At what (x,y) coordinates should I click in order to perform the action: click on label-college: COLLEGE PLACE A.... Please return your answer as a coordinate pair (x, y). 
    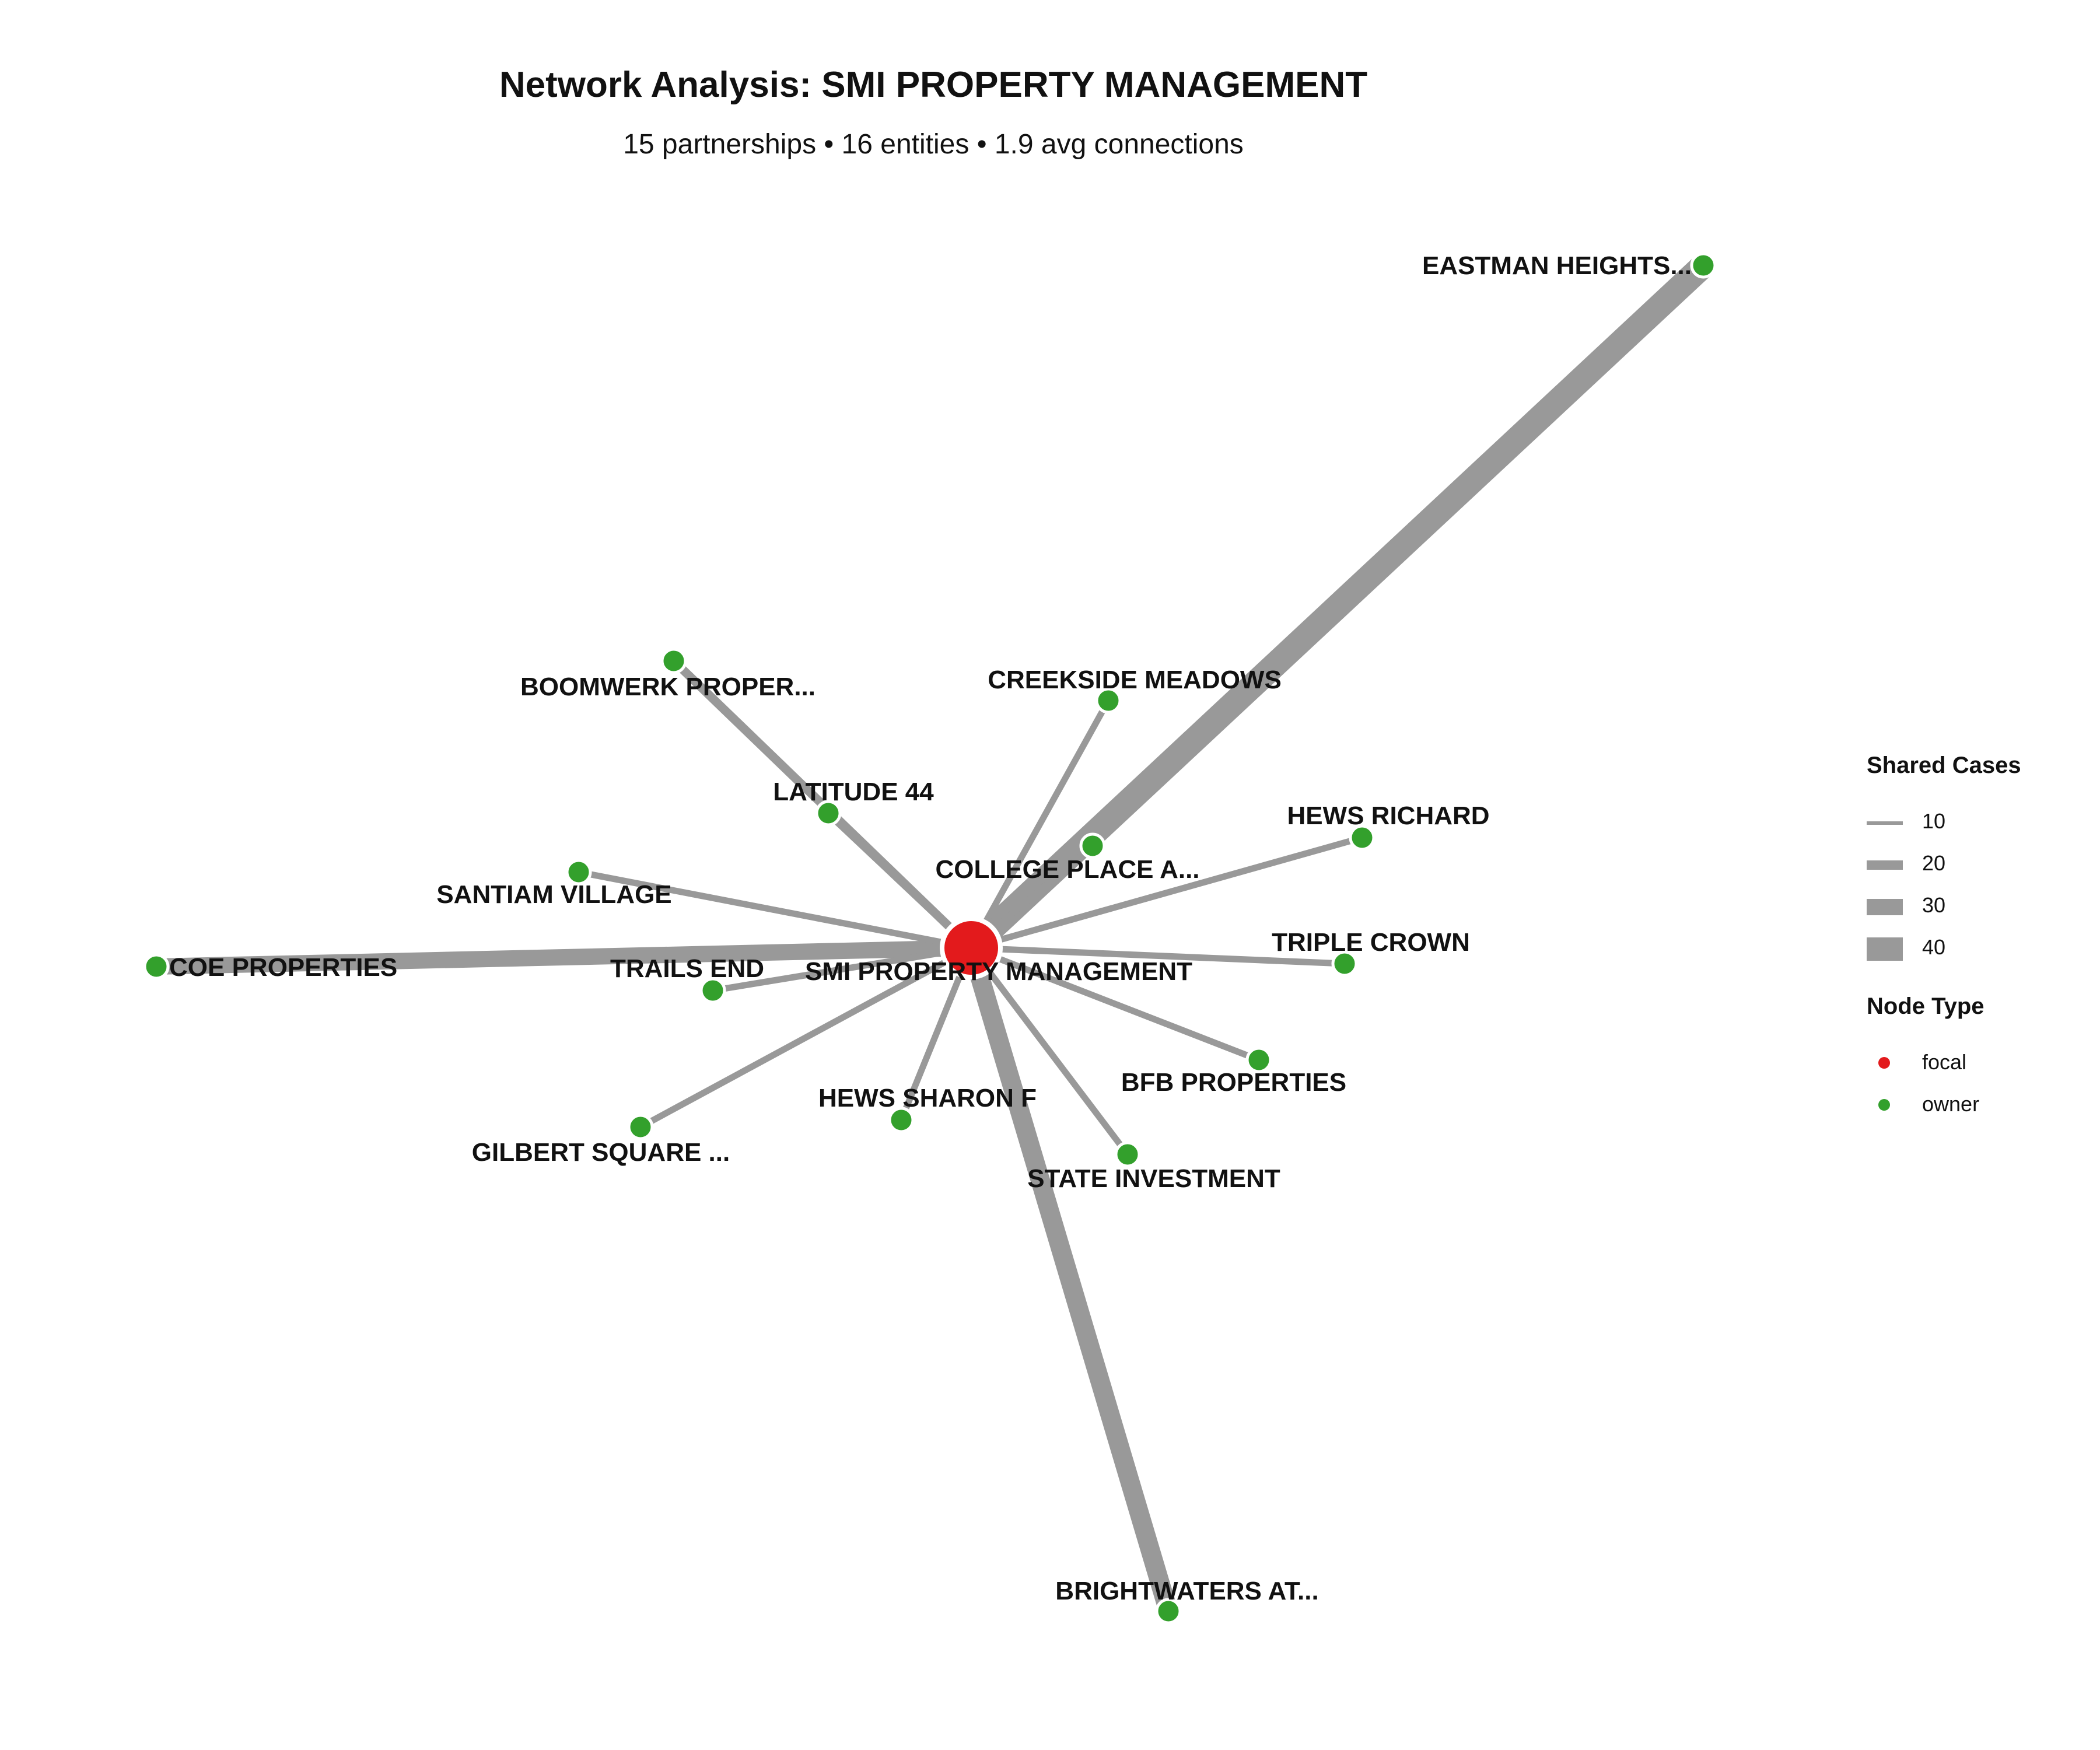
    Looking at the image, I should click on (1067, 869).